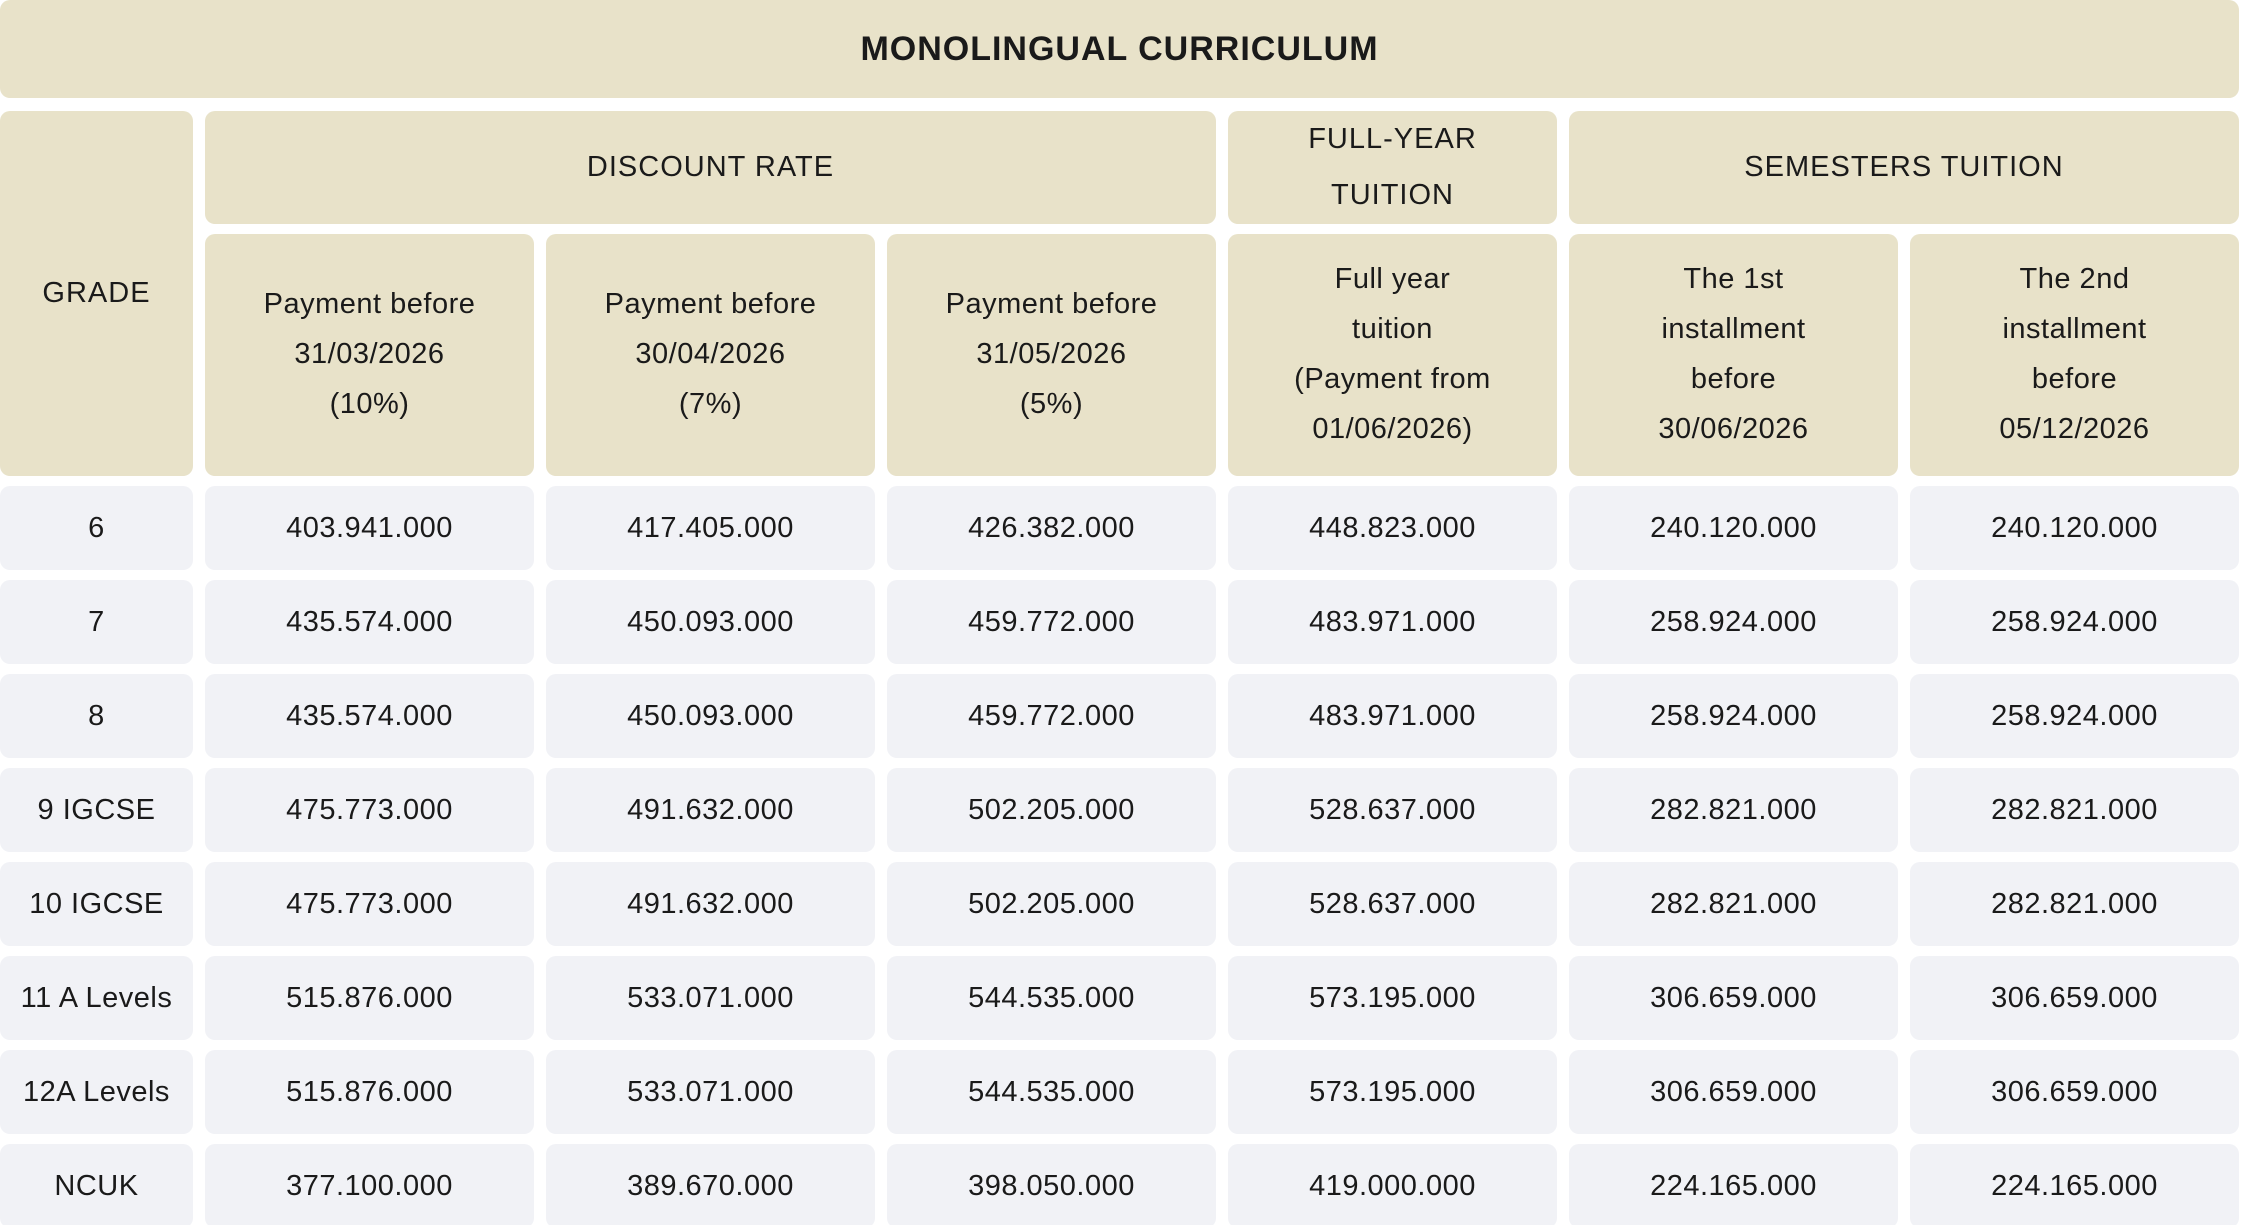 The image size is (2245, 1225). Describe the element at coordinates (1392, 528) in the screenshot. I see `fee-value: 448.823.000` at that location.